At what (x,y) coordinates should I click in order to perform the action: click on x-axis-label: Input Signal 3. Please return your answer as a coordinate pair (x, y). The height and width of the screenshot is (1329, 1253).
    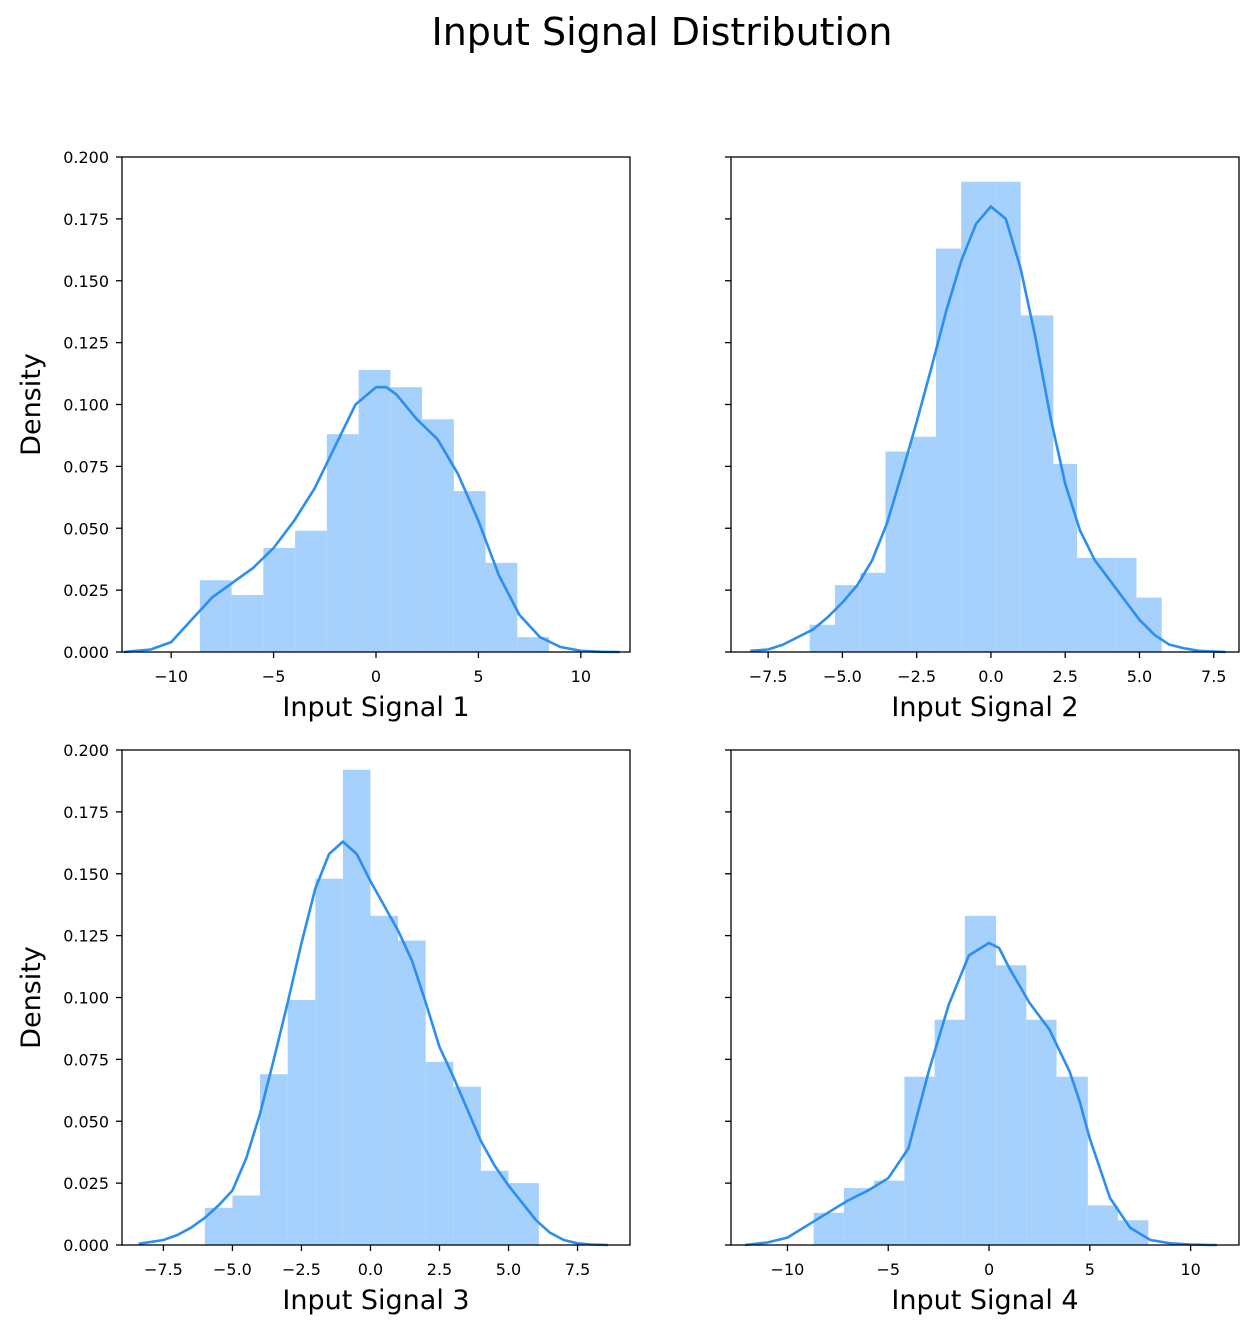
    Looking at the image, I should click on (375, 1300).